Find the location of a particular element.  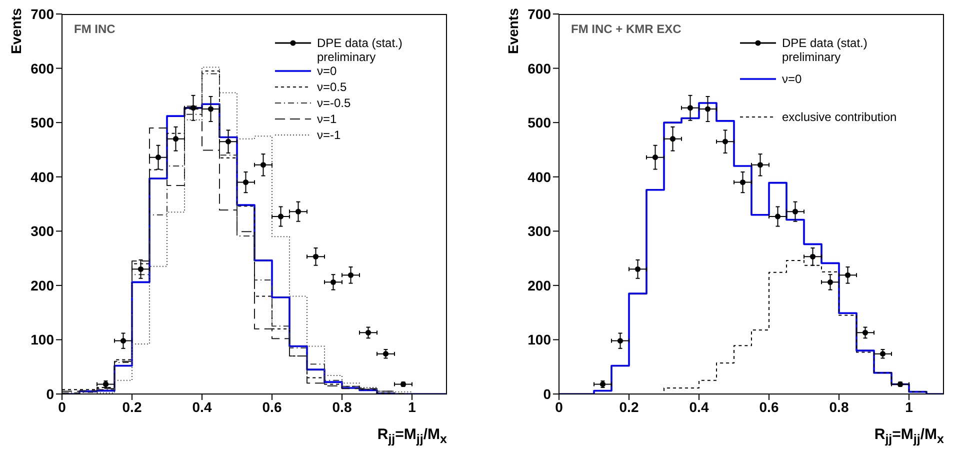

text: FM INC is located at coordinates (95, 29).